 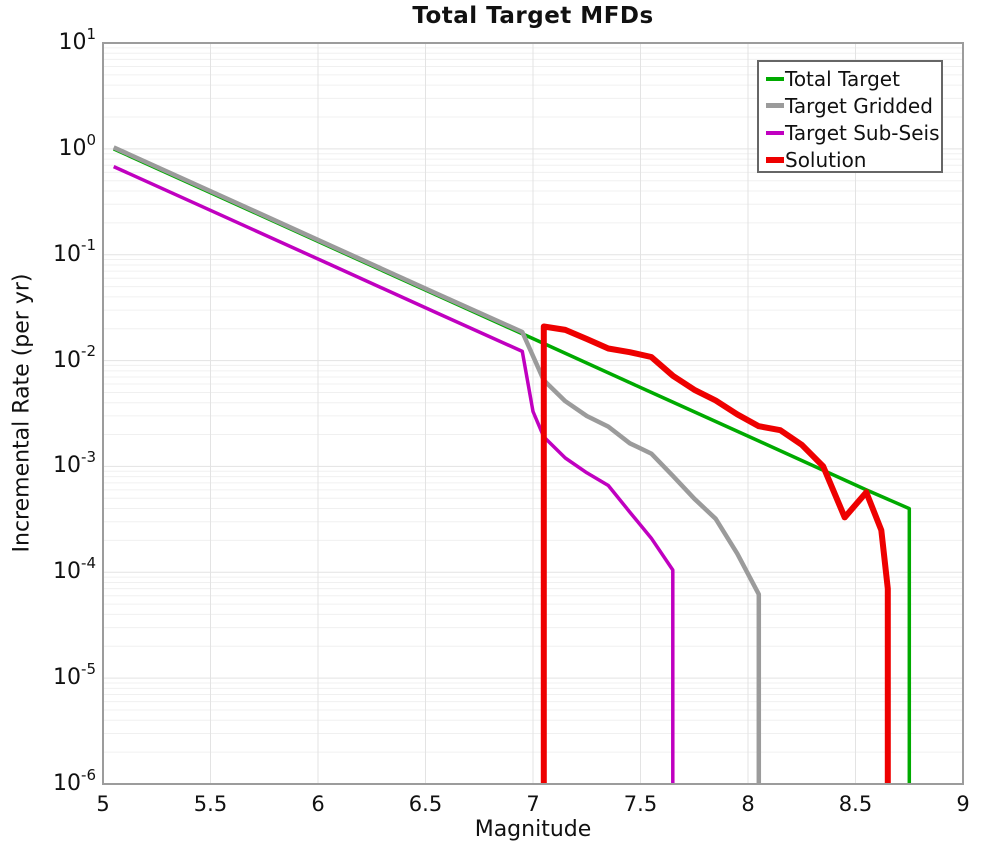 What do you see at coordinates (748, 804) in the screenshot?
I see `x-tick-label: 8` at bounding box center [748, 804].